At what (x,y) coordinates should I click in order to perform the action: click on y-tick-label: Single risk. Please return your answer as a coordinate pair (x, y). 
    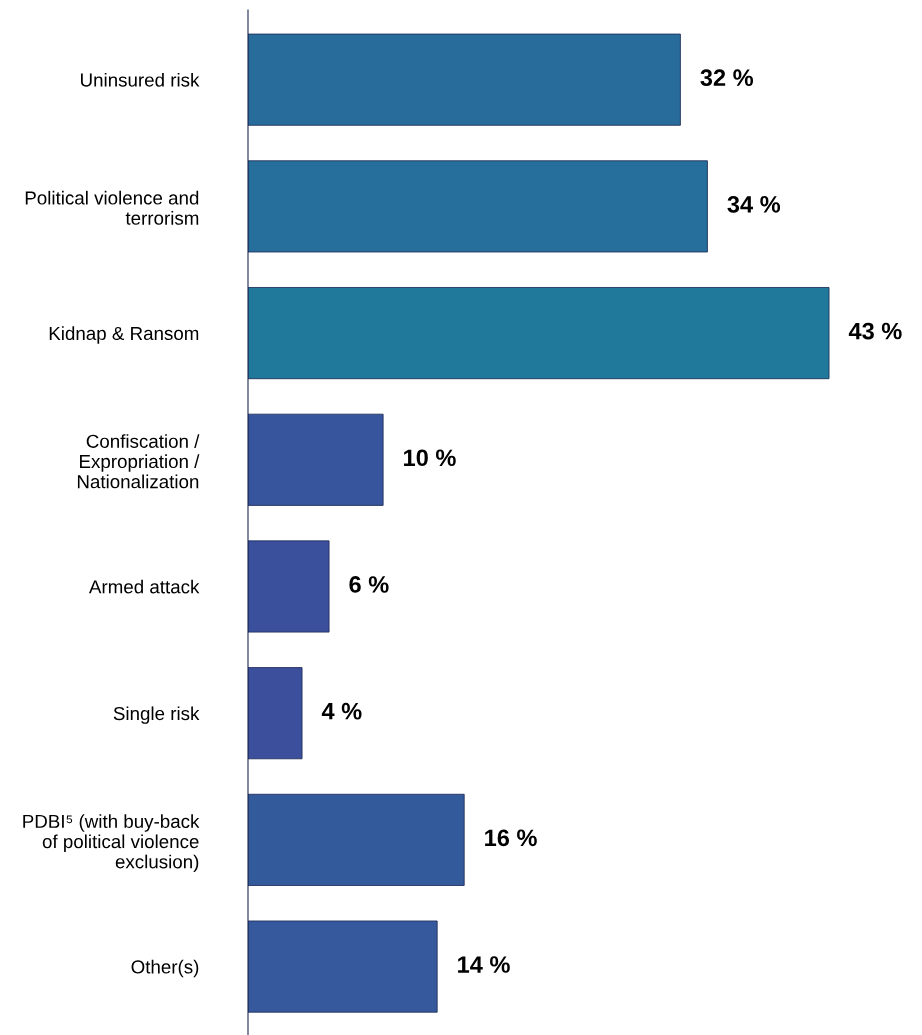
    Looking at the image, I should click on (156, 715).